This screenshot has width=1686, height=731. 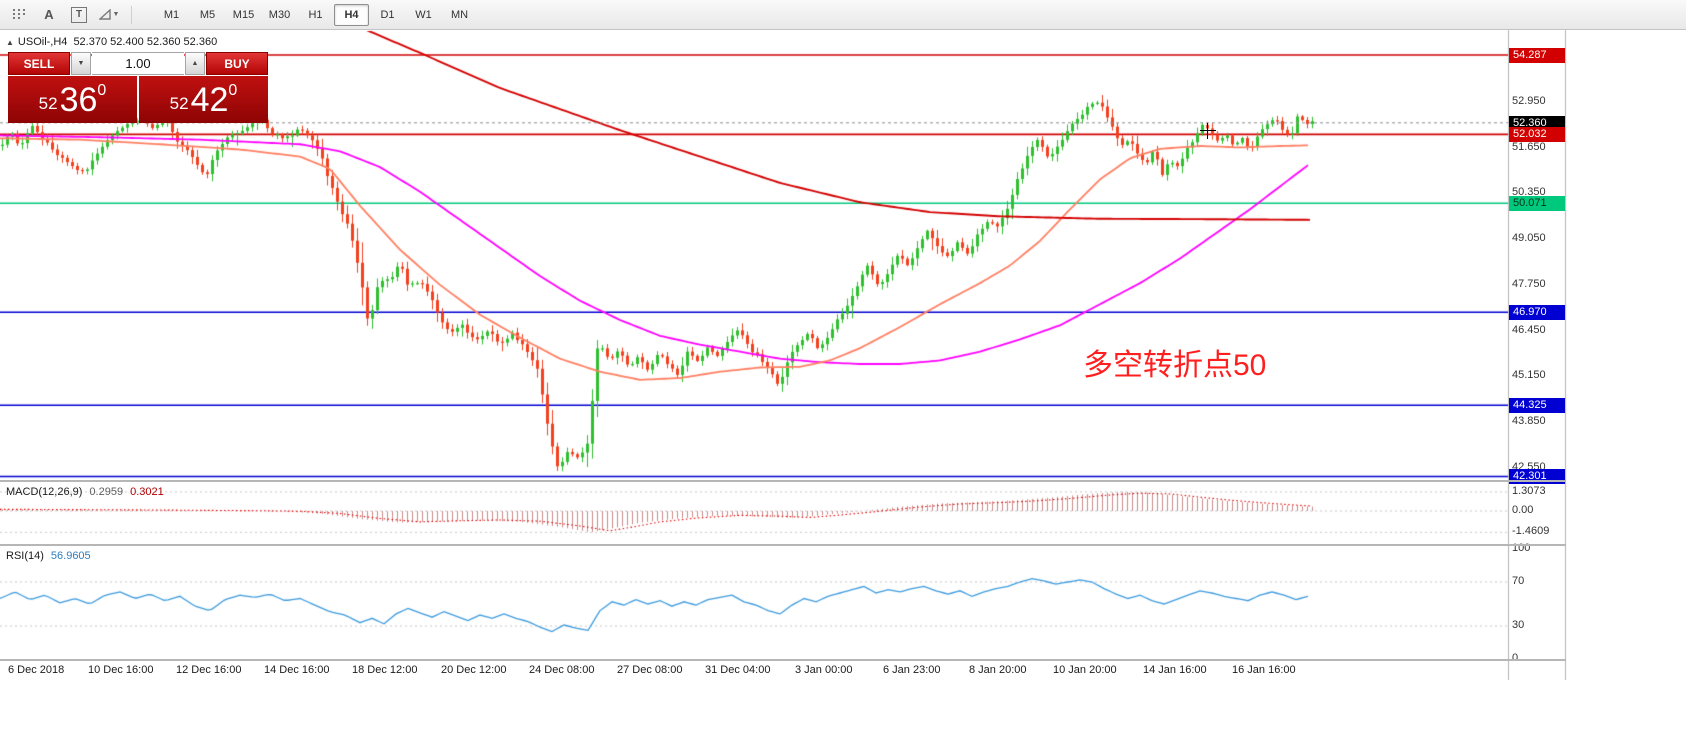 I want to click on panel-separator-rsi-time, so click(x=783, y=660).